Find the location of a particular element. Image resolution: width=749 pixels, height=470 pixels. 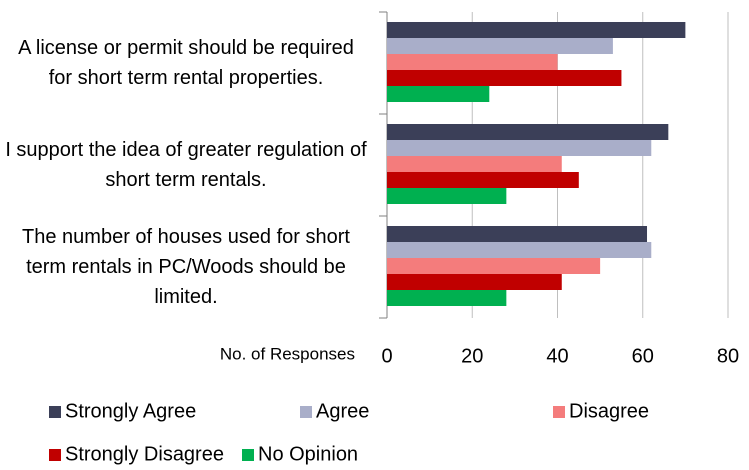

x-tick-label: 80 is located at coordinates (728, 356).